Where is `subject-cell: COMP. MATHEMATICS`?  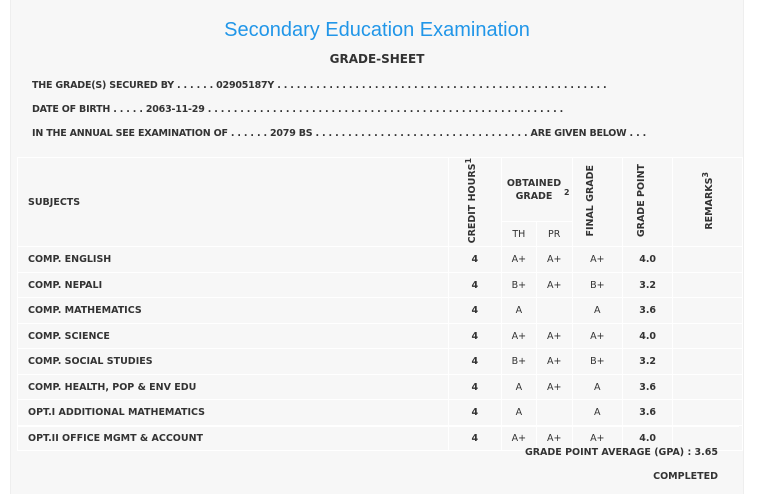 subject-cell: COMP. MATHEMATICS is located at coordinates (233, 310).